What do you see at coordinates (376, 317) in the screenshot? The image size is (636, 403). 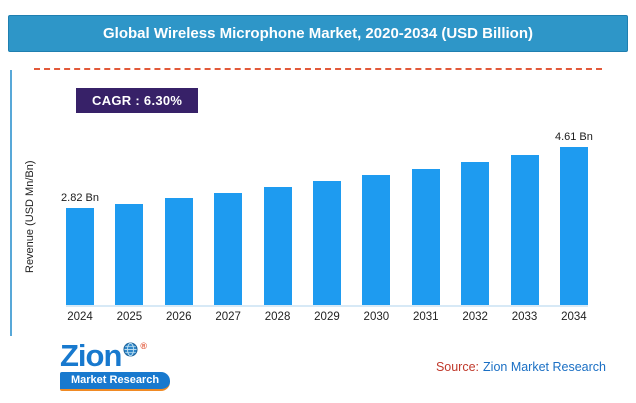 I see `x-tick-label: 2030` at bounding box center [376, 317].